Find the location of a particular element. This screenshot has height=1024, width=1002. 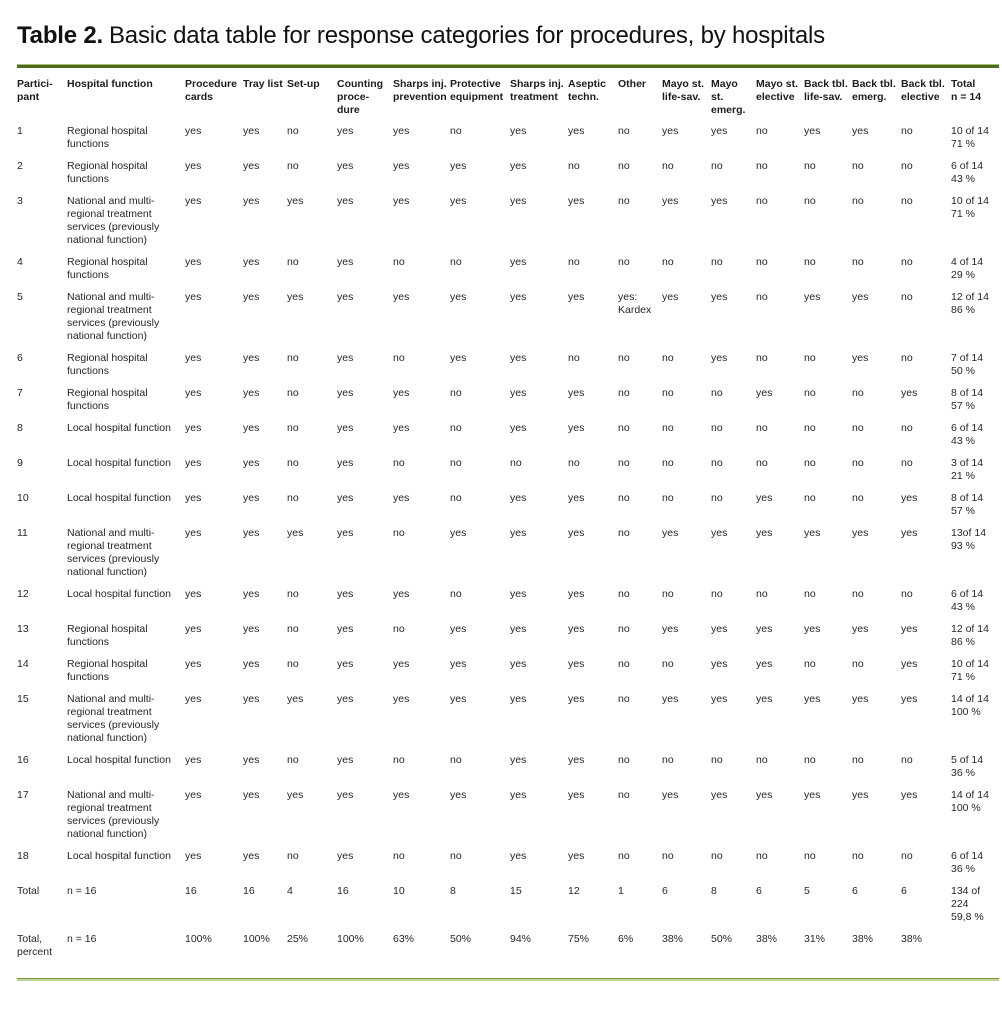

participant-cell: 14 is located at coordinates (23, 663).